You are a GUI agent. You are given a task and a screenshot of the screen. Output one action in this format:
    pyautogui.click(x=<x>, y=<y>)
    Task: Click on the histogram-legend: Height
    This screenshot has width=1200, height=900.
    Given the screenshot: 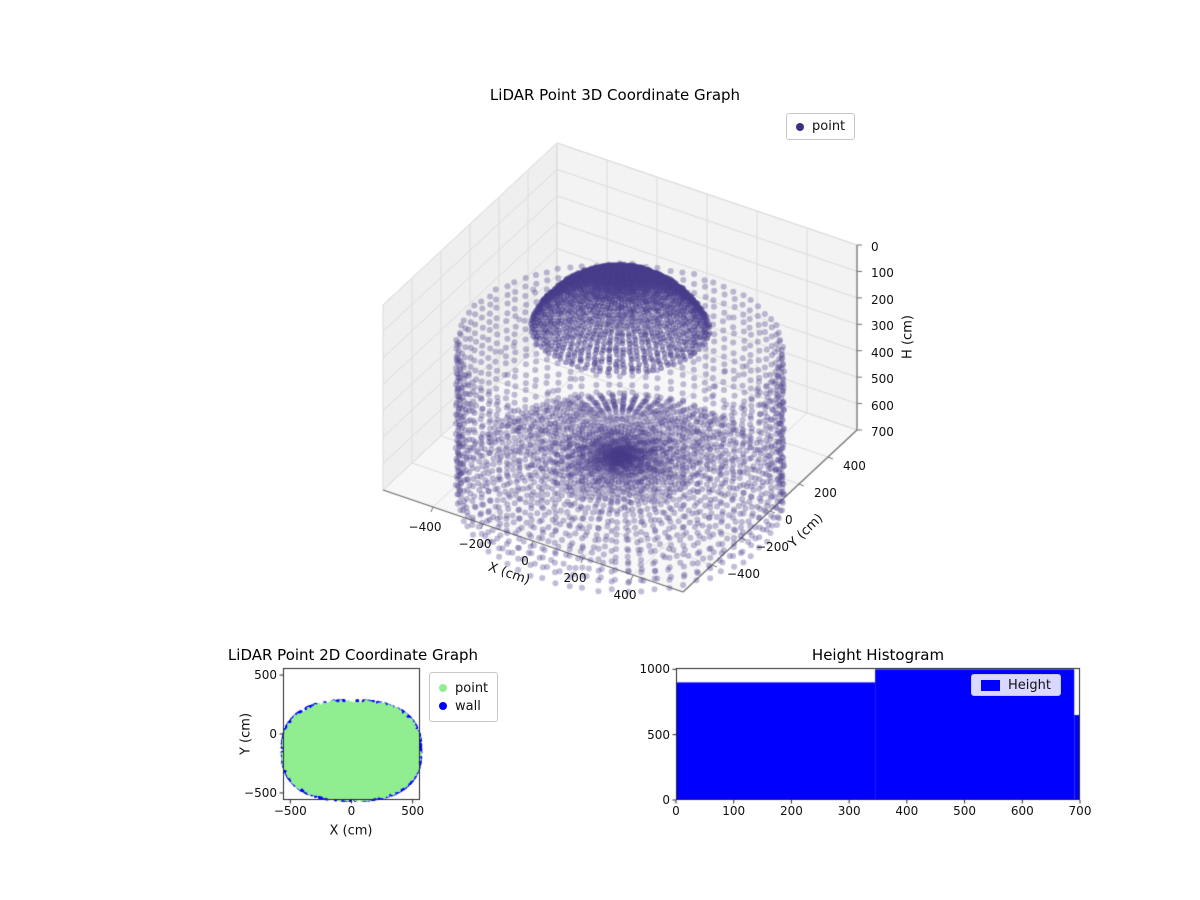 What is the action you would take?
    pyautogui.click(x=1016, y=685)
    